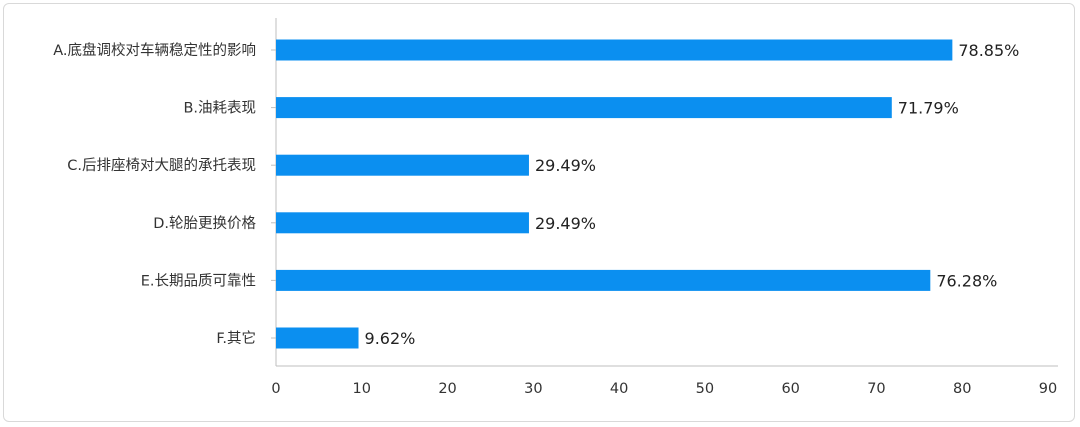 This screenshot has height=427, width=1080. I want to click on x-tick-label: 20, so click(447, 389).